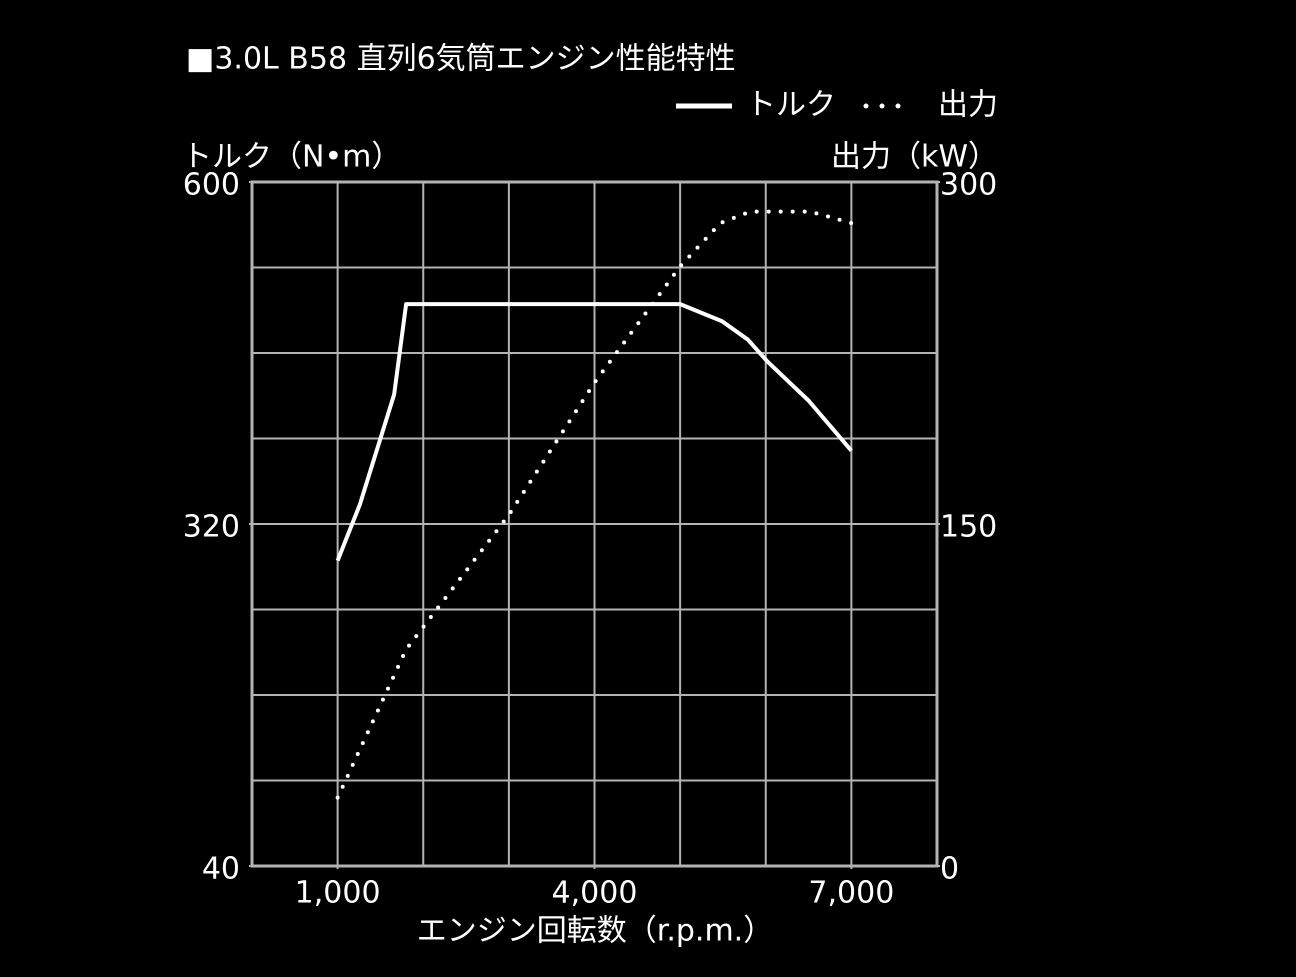  I want to click on y2-tick-label: 0, so click(949, 869).